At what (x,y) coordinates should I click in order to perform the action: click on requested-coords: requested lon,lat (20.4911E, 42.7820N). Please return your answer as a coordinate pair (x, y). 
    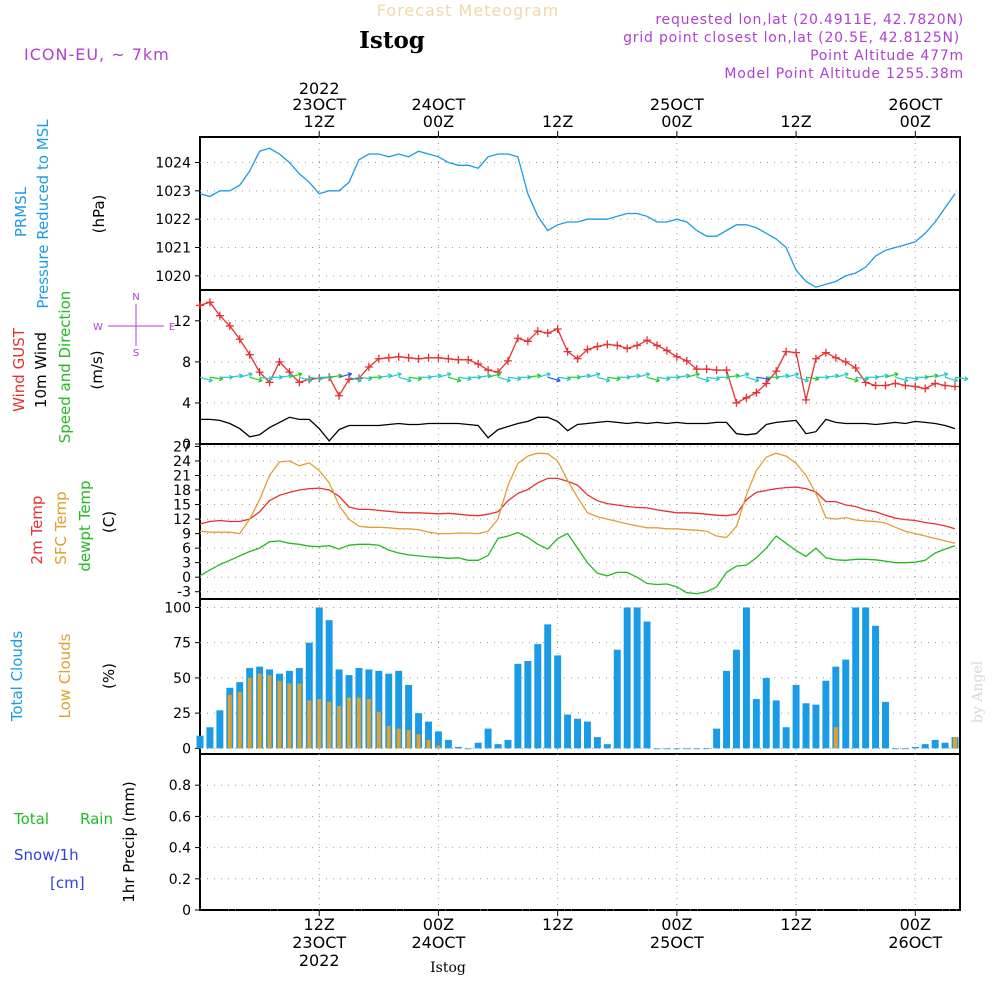
    Looking at the image, I should click on (809, 20).